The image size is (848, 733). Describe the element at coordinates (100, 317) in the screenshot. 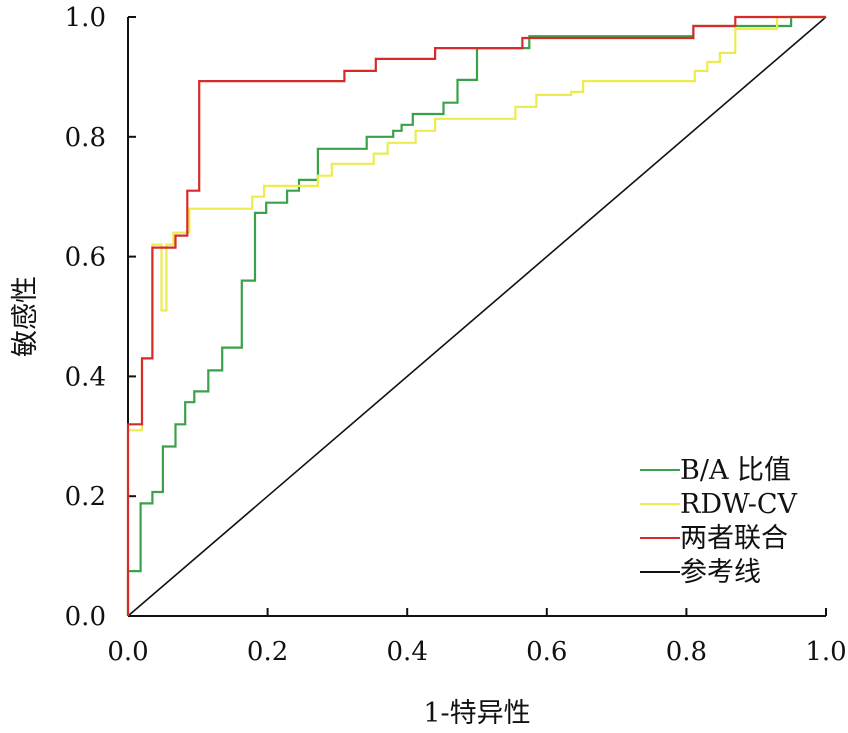

I see `y-ticks: 0.0 0.2 0.4 0.6 0.8 1.0` at that location.